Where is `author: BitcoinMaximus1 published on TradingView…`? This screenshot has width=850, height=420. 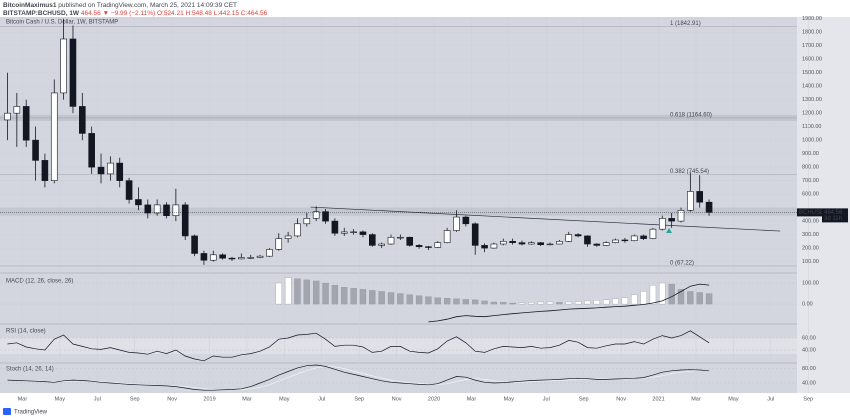 author: BitcoinMaximus1 published on TradingView… is located at coordinates (120, 5).